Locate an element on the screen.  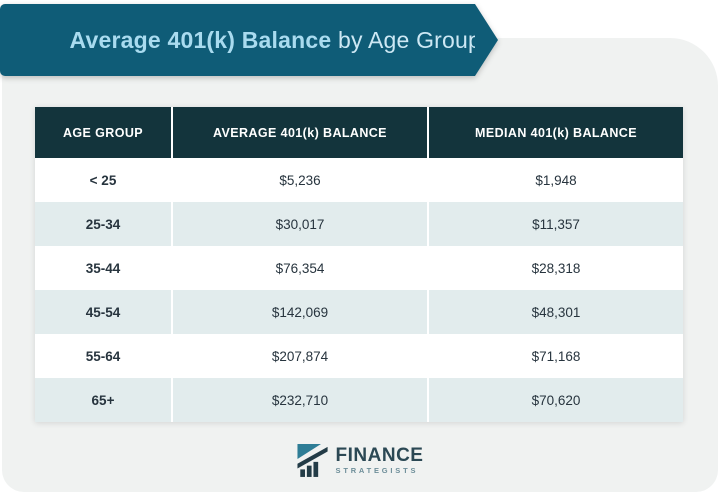
banner-arrow-point is located at coordinates (486, 40).